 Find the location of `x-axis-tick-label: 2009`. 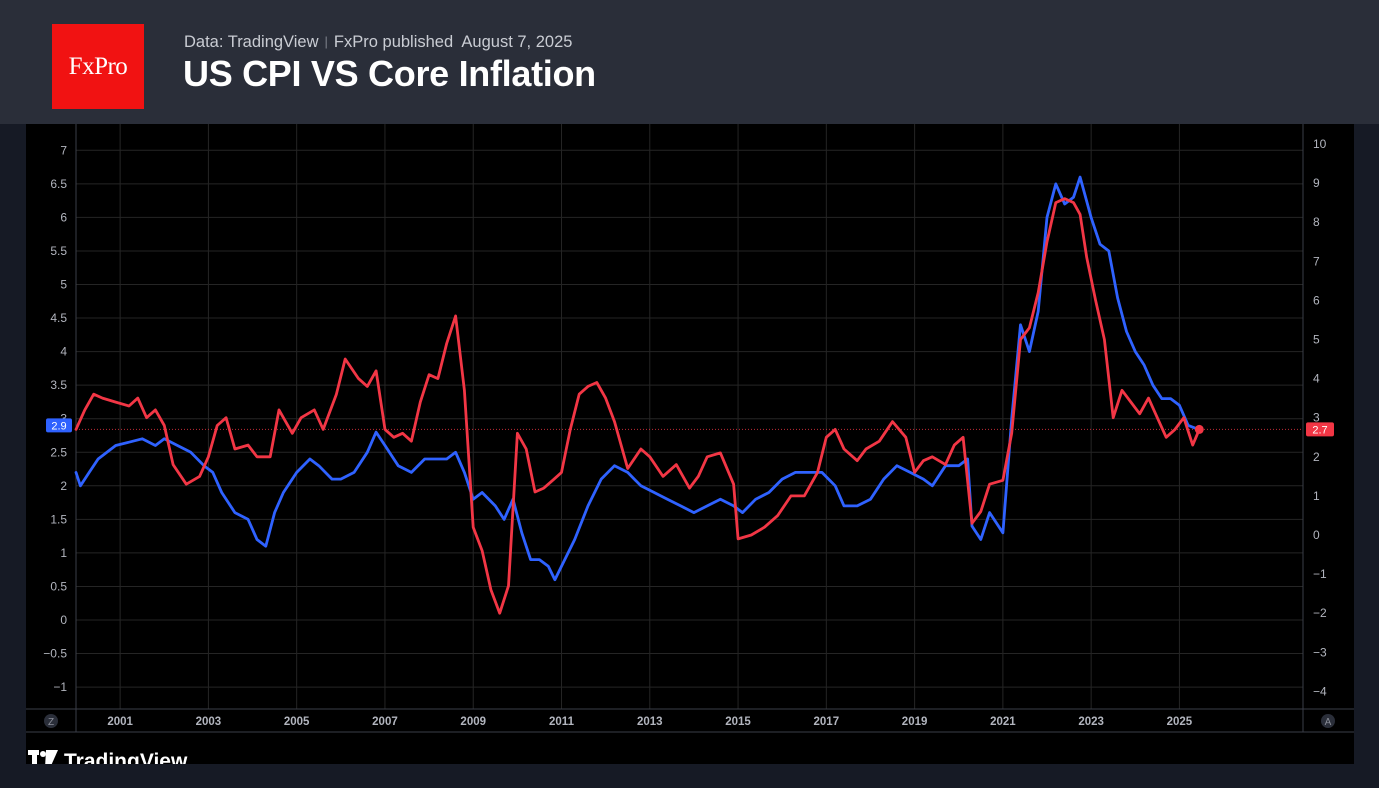

x-axis-tick-label: 2009 is located at coordinates (473, 722).